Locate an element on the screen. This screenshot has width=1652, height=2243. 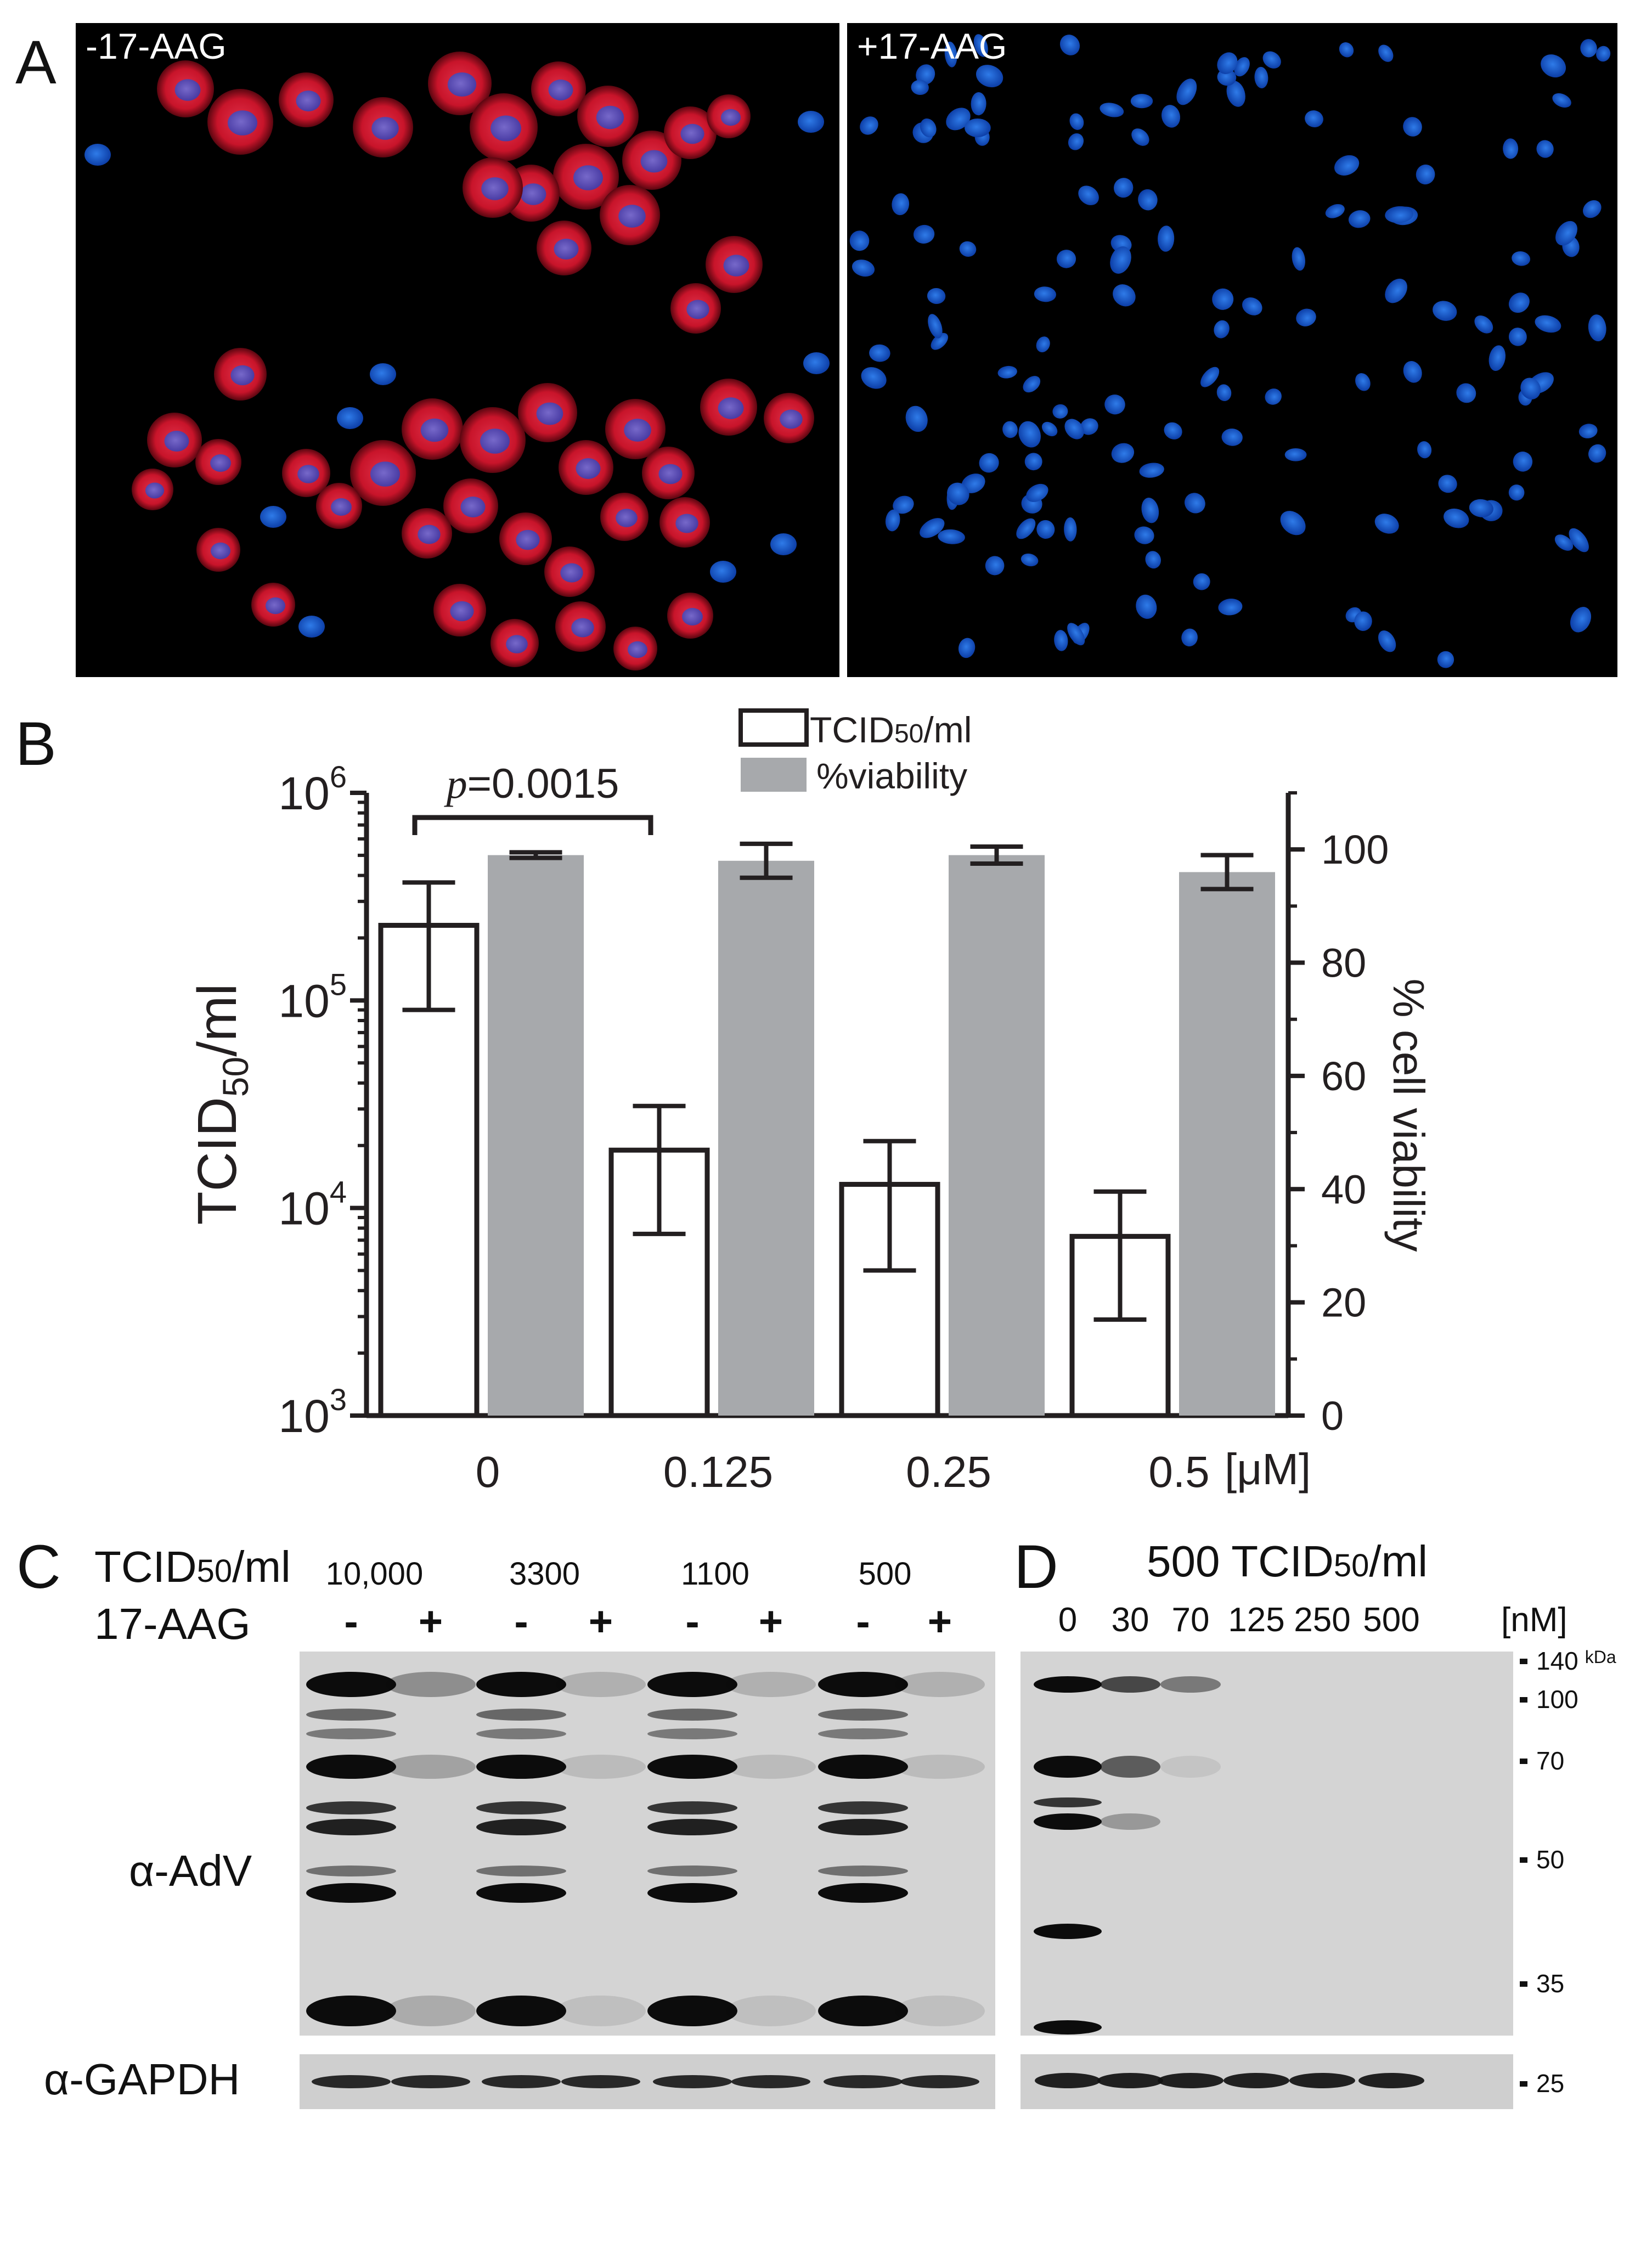
blot-d-titer-sub: 50 is located at coordinates (1351, 1565).